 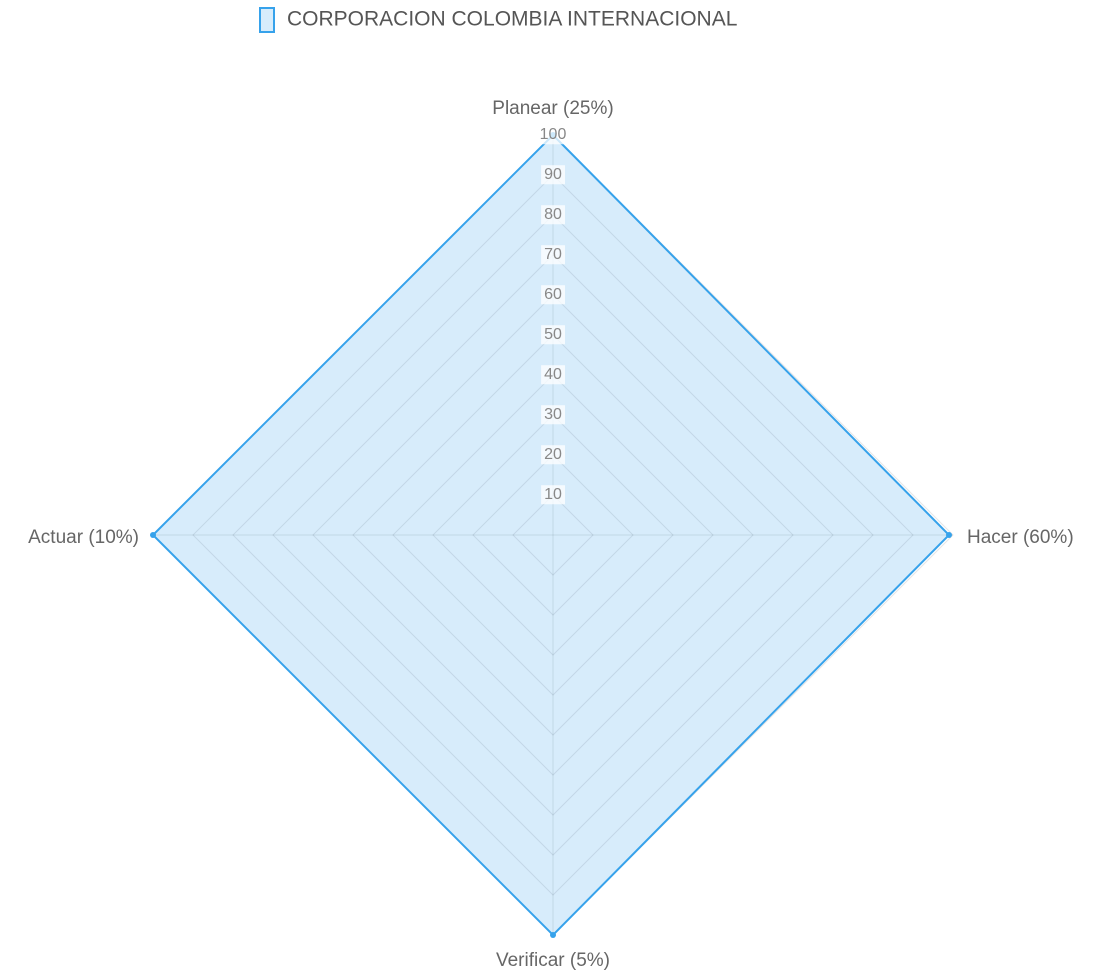 I want to click on axis-label: Actuar (10%), so click(x=83, y=537).